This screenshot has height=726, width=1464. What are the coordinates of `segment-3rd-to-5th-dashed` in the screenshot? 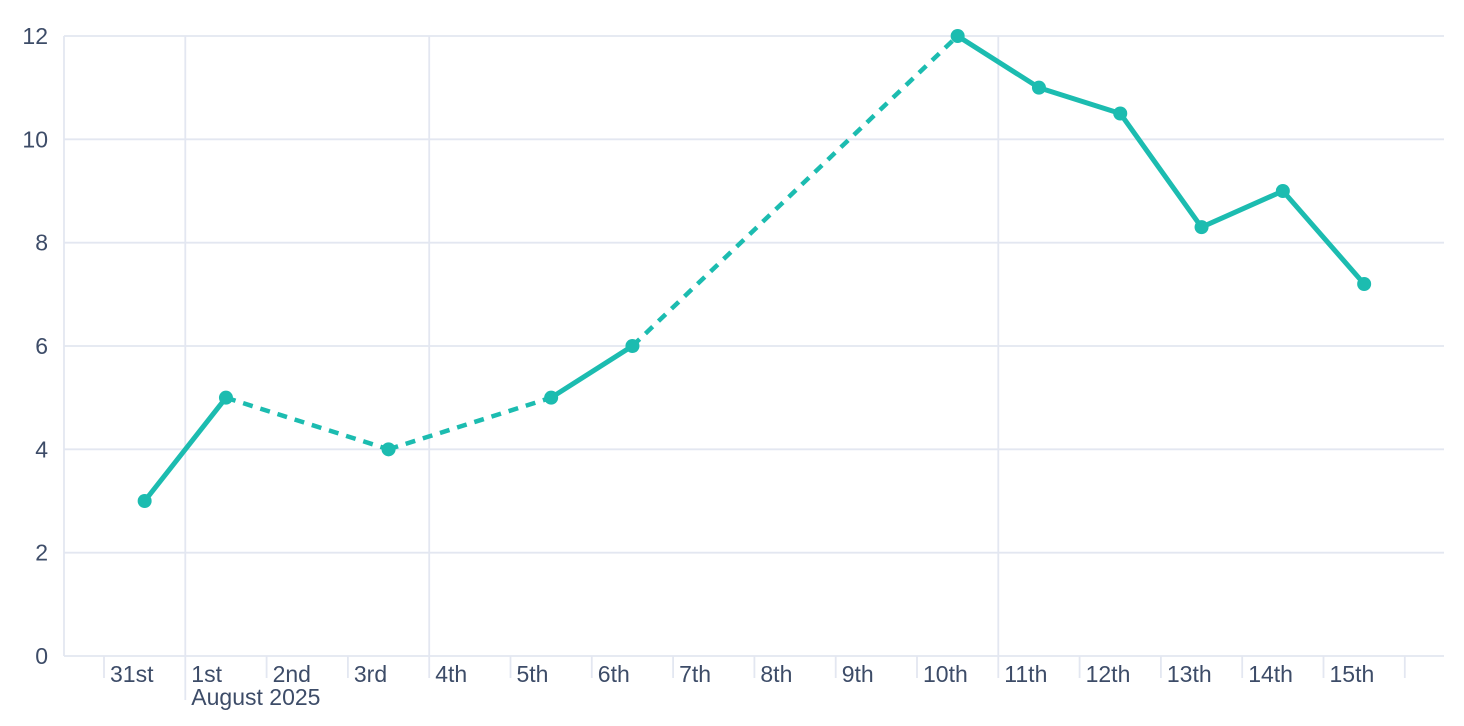 It's located at (469, 423).